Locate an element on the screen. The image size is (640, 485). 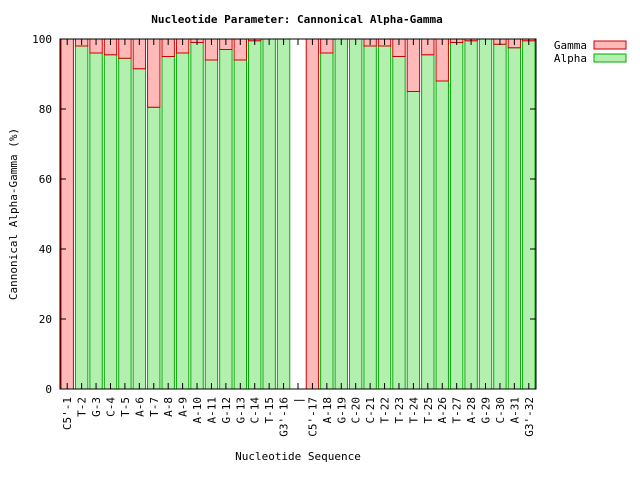
bar-alpha-a31 is located at coordinates (514, 218).